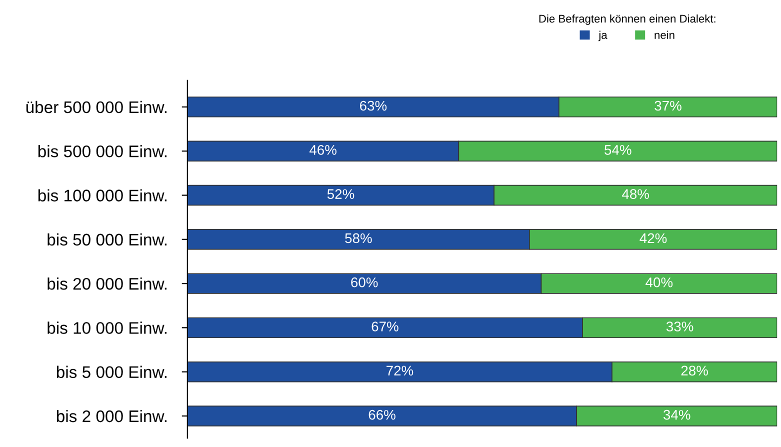  I want to click on data-label: 66%, so click(382, 415).